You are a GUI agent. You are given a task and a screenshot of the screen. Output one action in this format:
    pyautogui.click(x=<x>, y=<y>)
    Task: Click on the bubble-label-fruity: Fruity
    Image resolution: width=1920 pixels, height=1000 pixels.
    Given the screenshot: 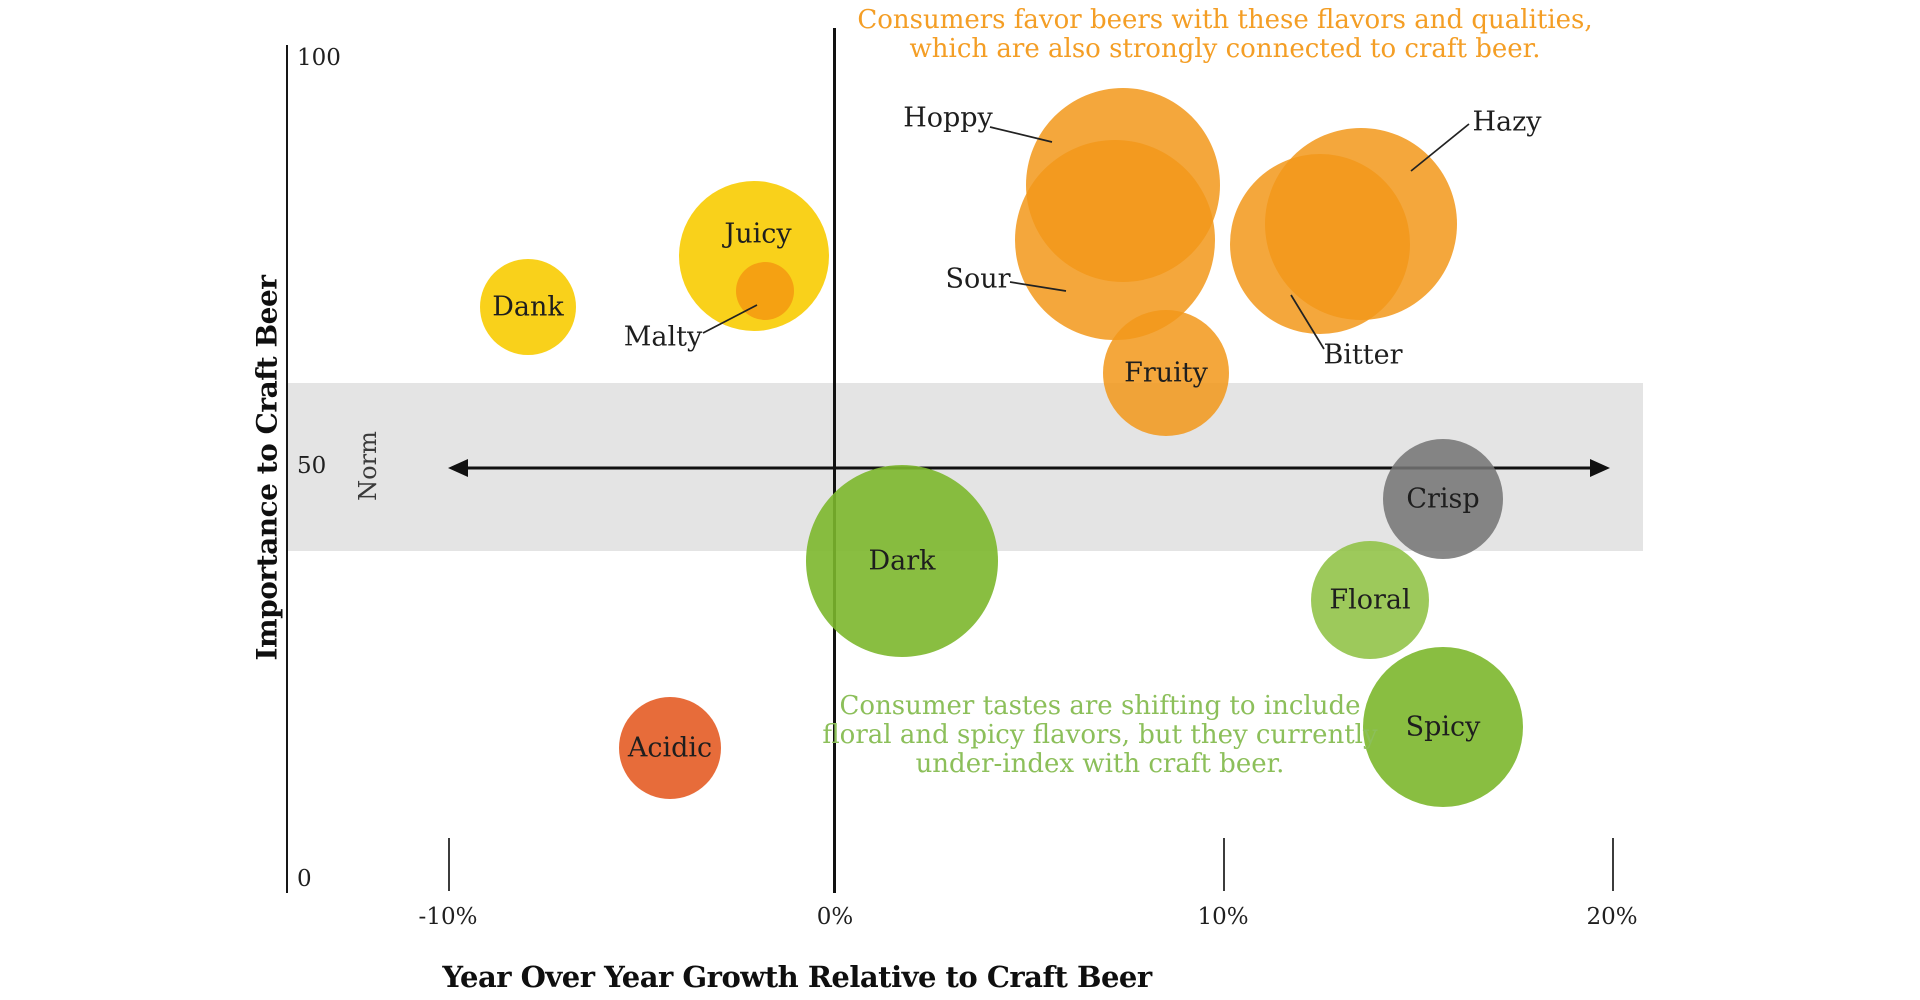 What is the action you would take?
    pyautogui.click(x=1166, y=373)
    